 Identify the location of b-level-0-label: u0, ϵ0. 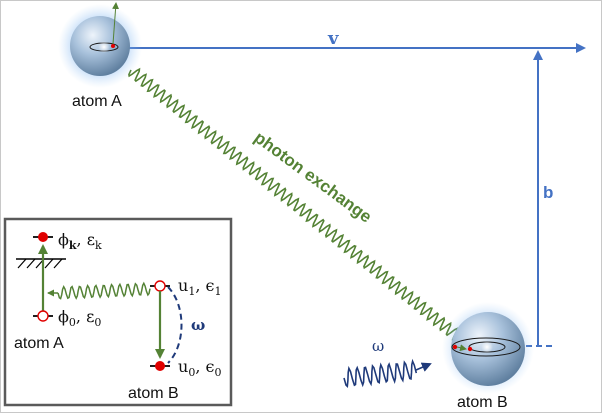
(199, 368).